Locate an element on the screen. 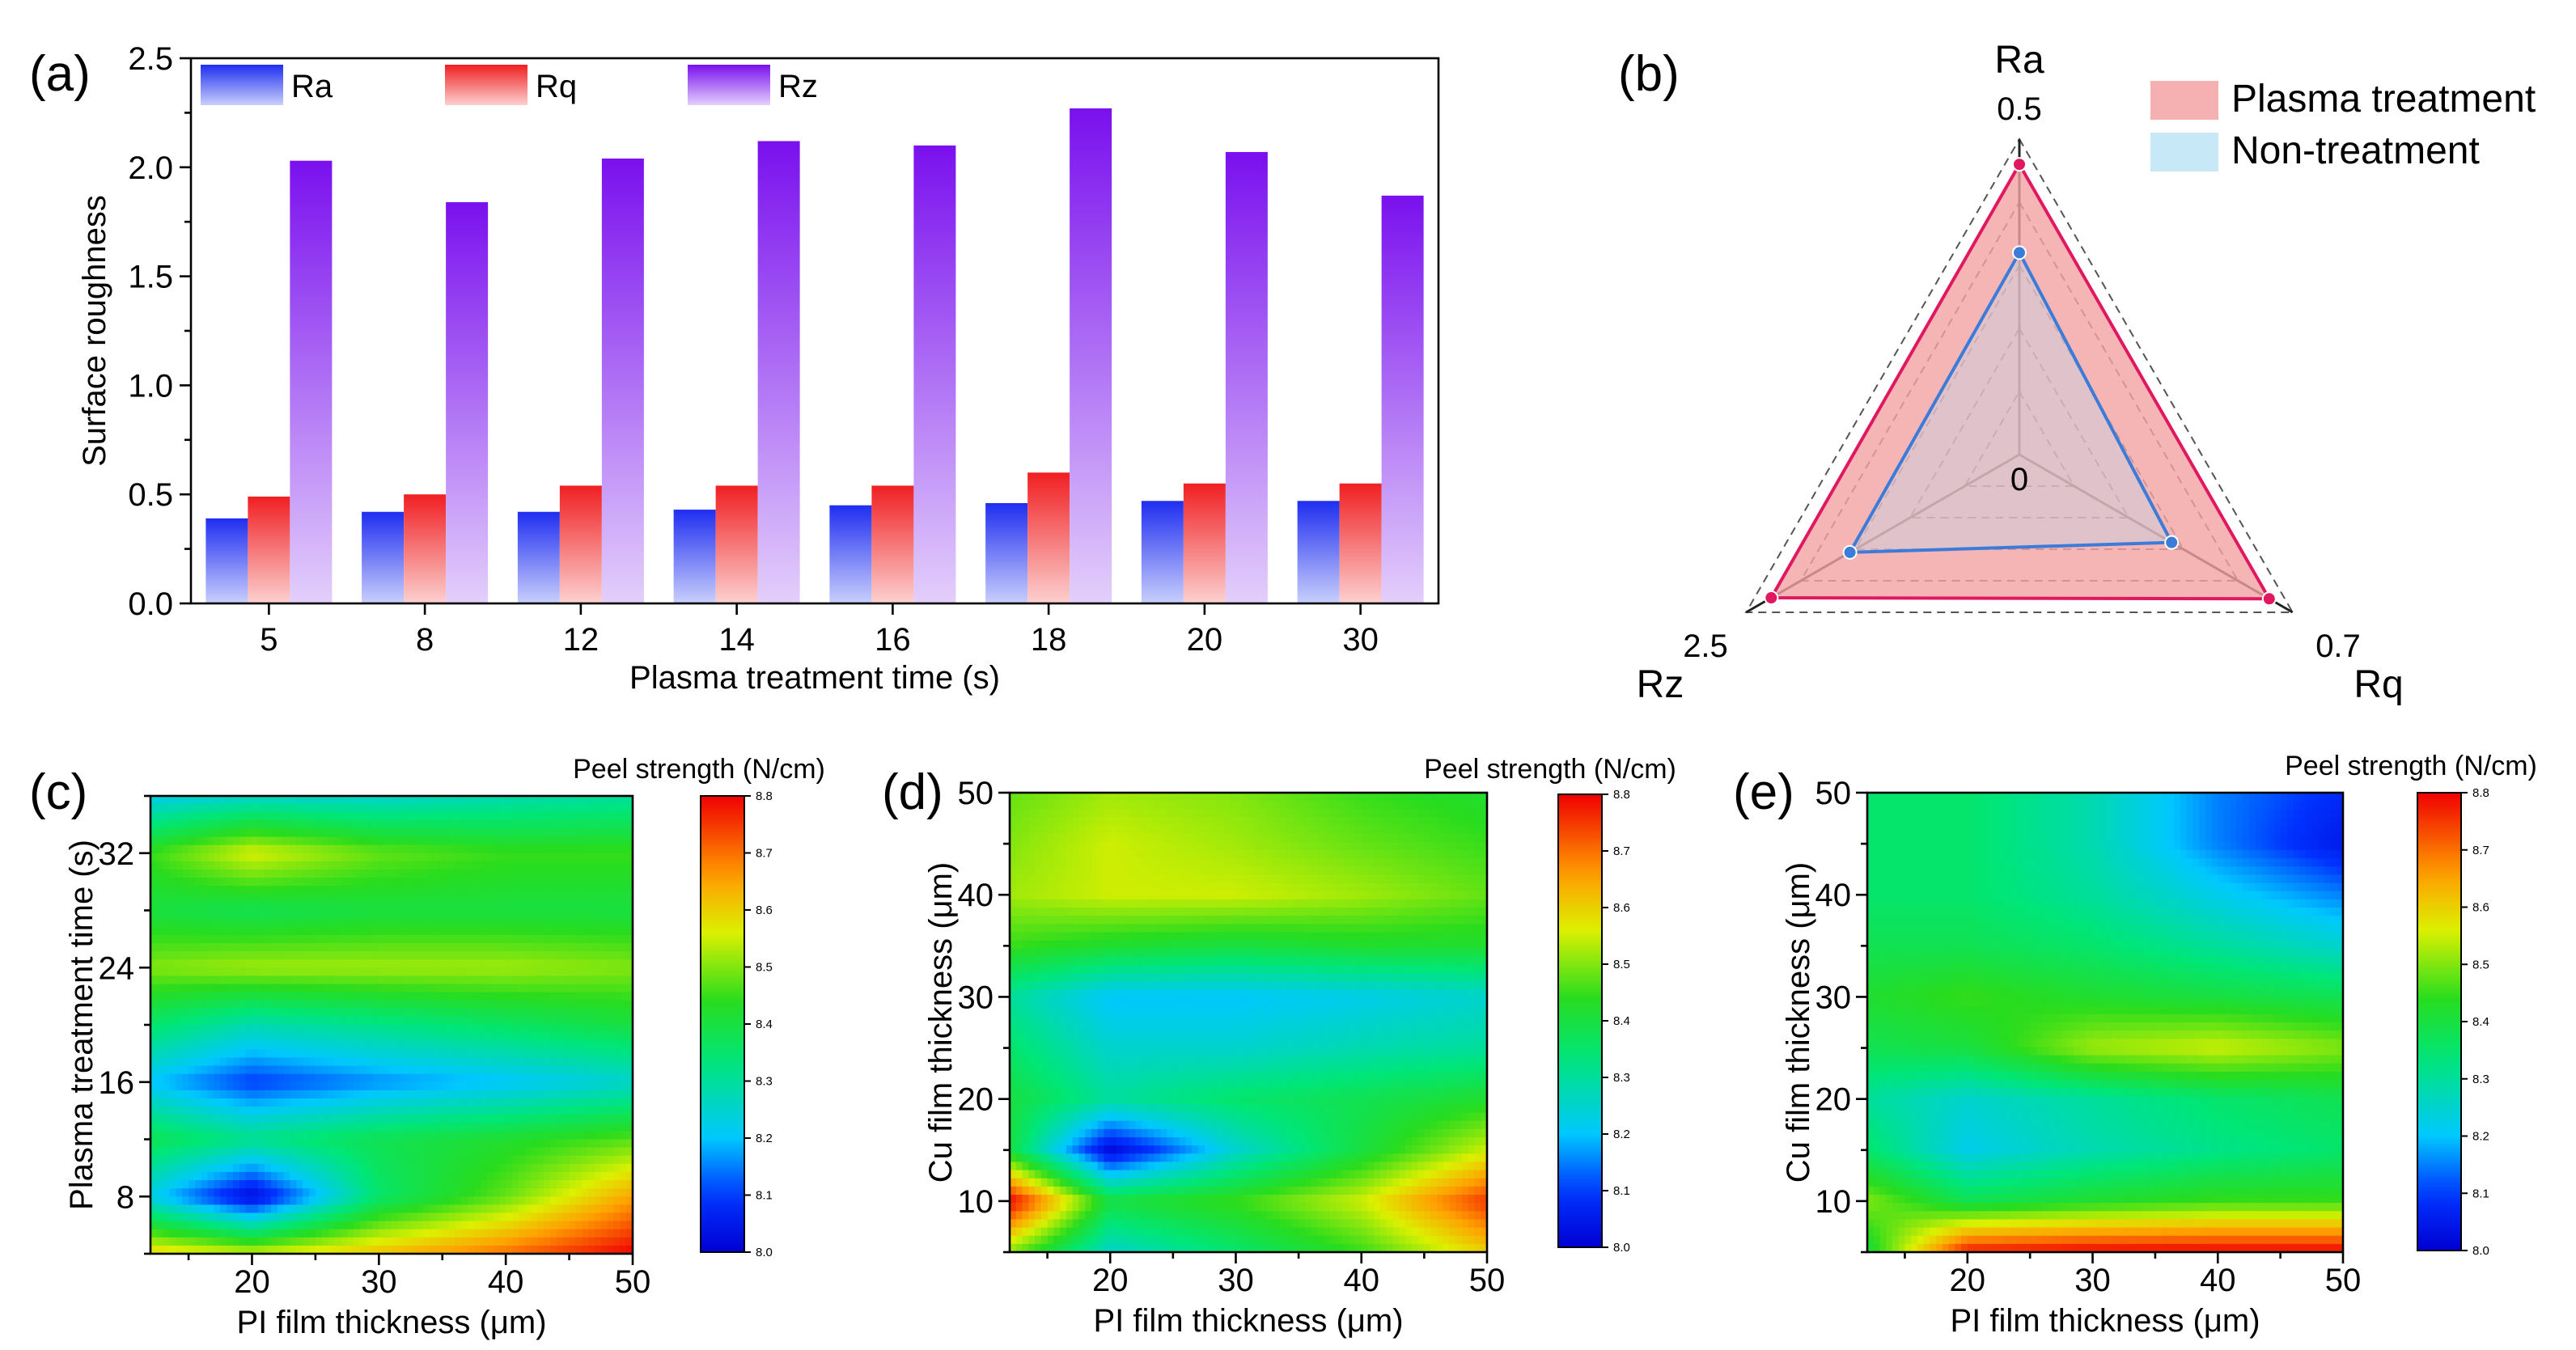 This screenshot has width=2576, height=1350. radar-axis-label-rz: Rz is located at coordinates (1660, 684).